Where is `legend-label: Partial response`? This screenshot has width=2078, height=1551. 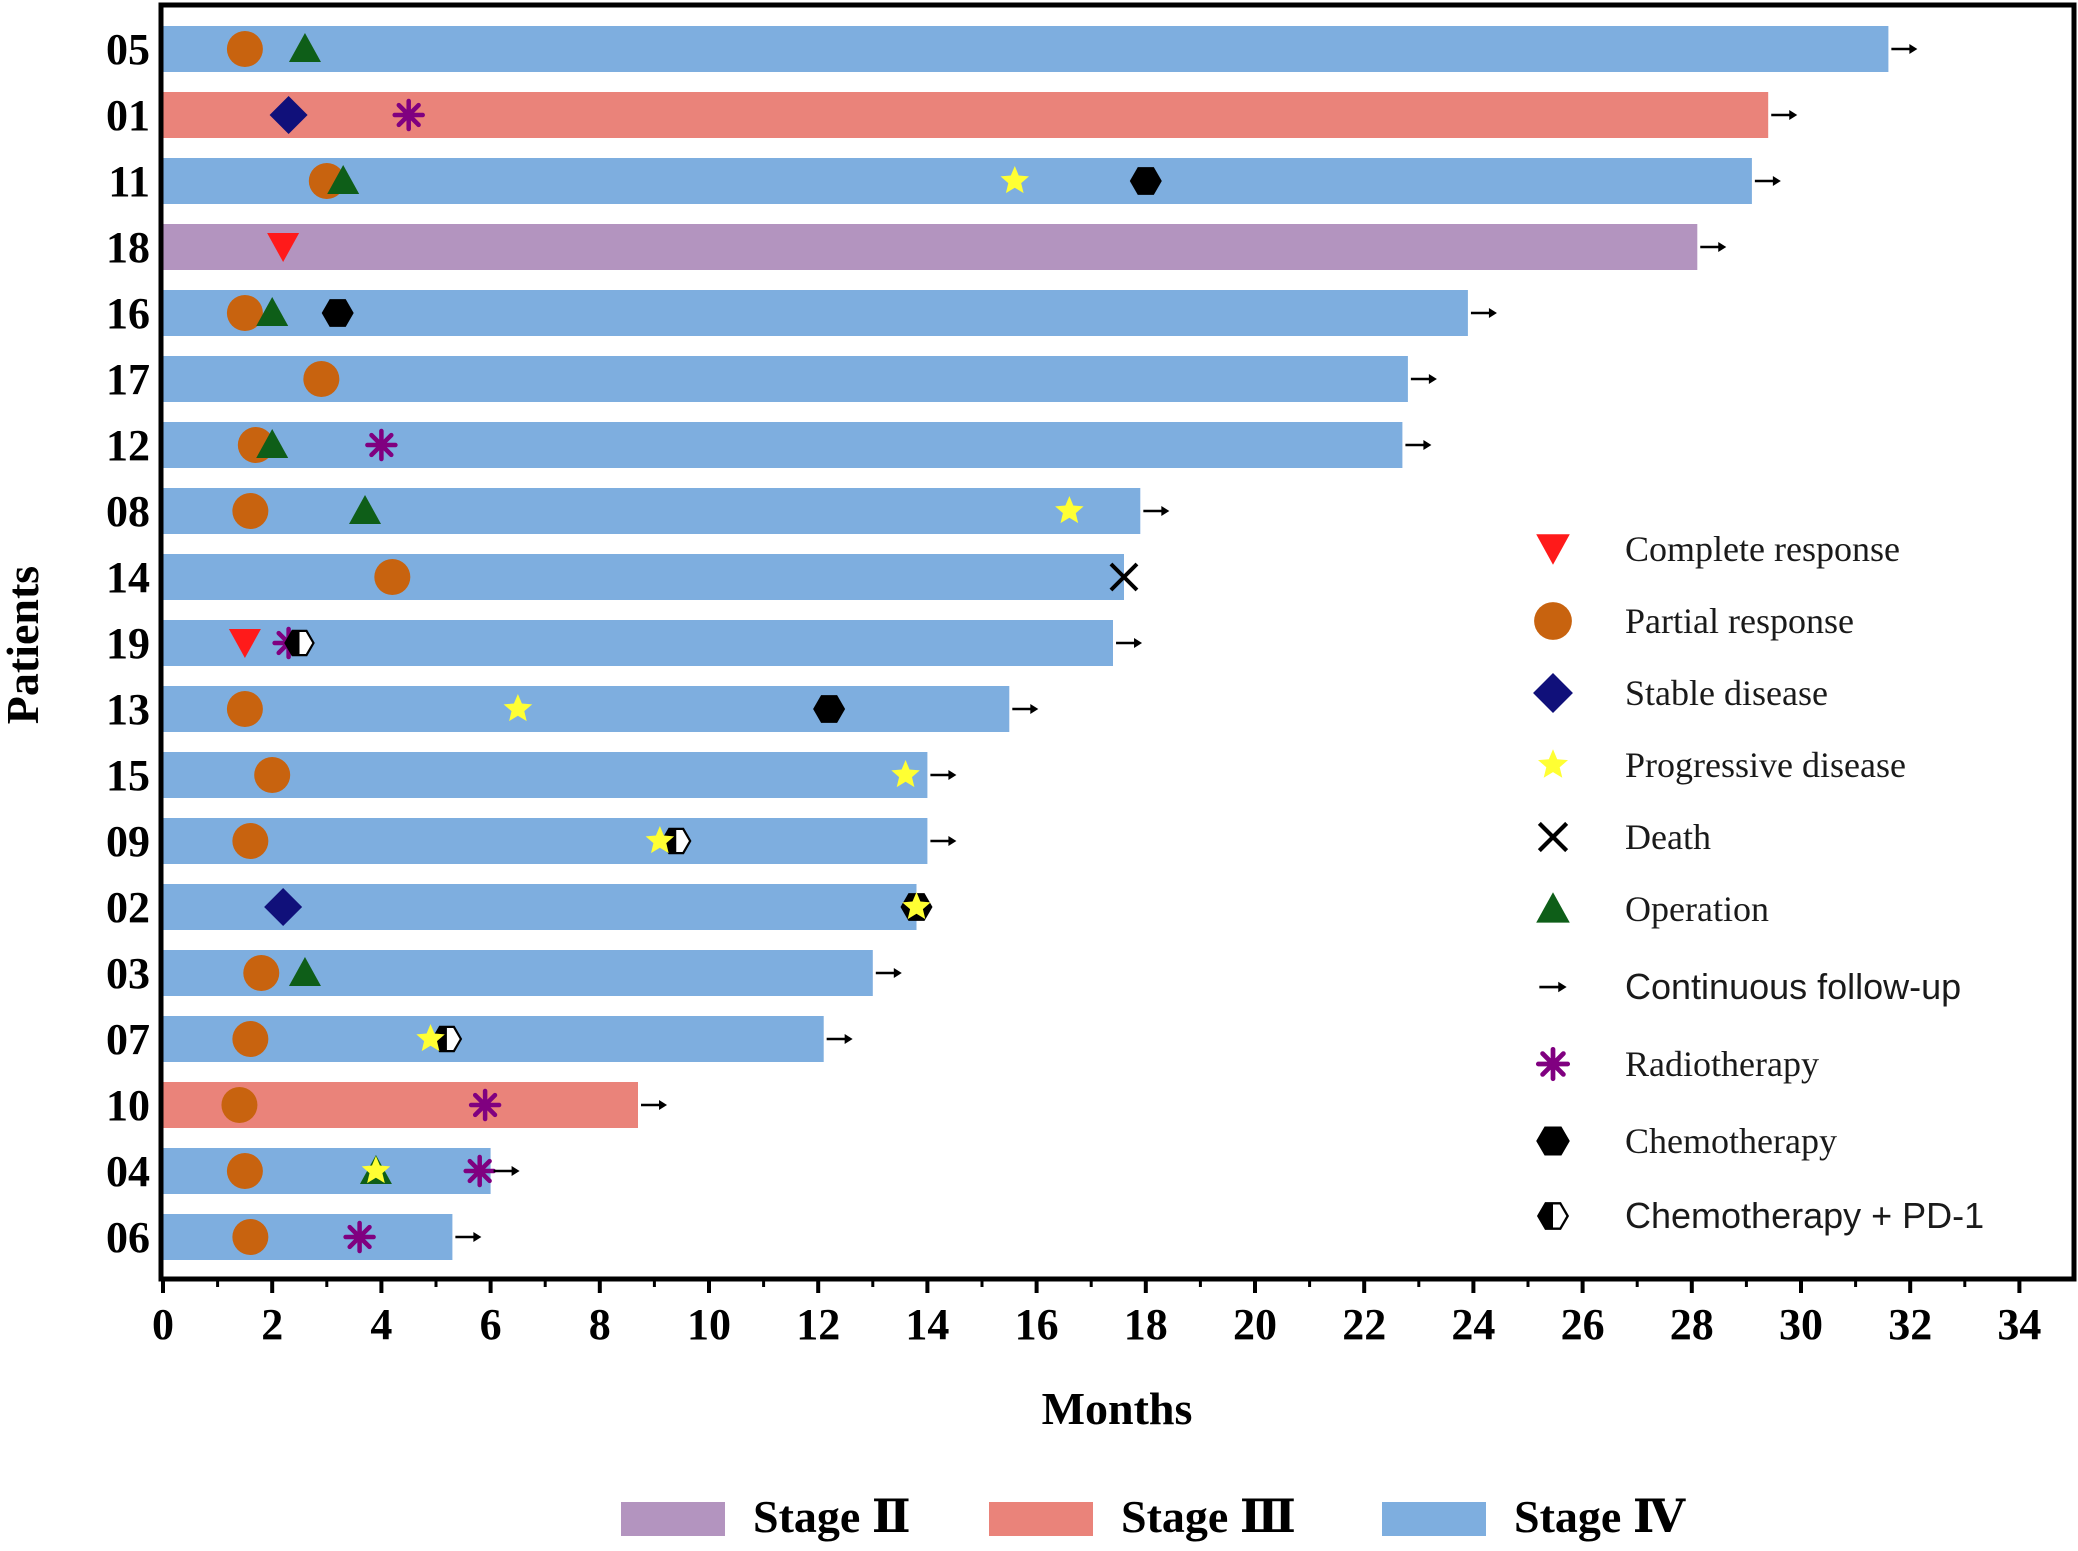 legend-label: Partial response is located at coordinates (1739, 621).